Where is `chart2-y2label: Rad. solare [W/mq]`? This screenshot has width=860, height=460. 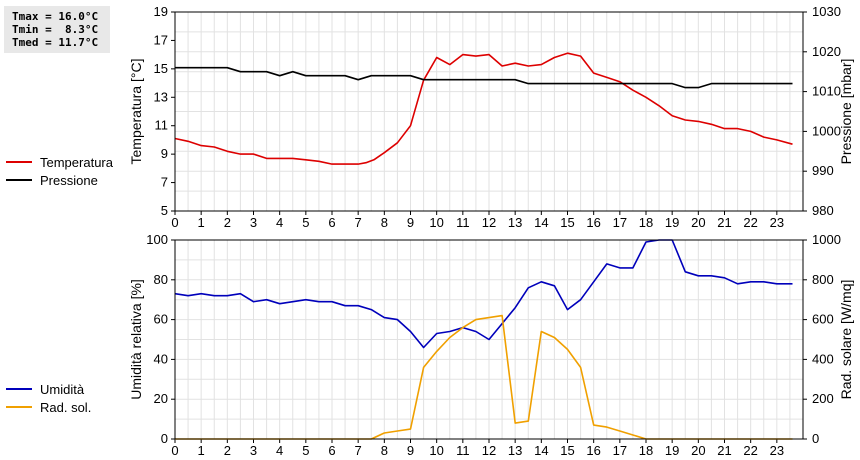
chart2-y2label: Rad. solare [W/mq] is located at coordinates (846, 340).